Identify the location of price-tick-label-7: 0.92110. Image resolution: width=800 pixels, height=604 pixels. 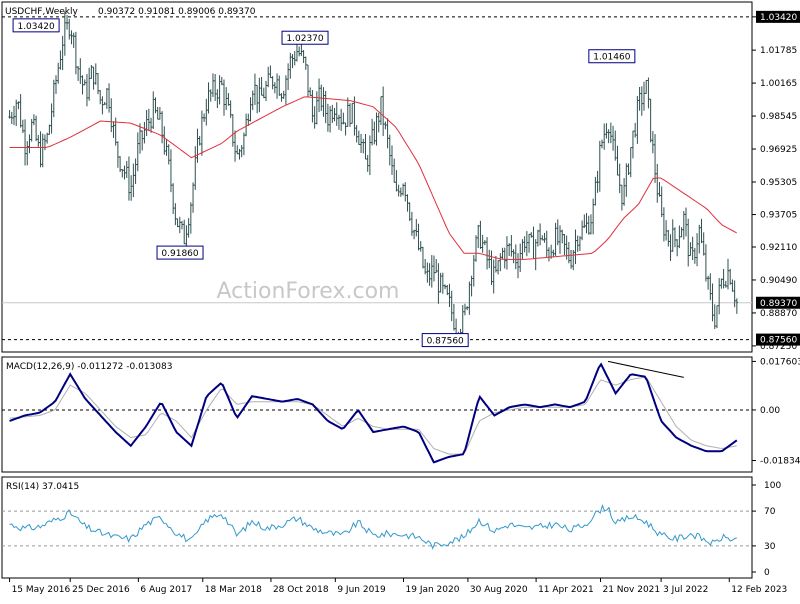
(778, 248).